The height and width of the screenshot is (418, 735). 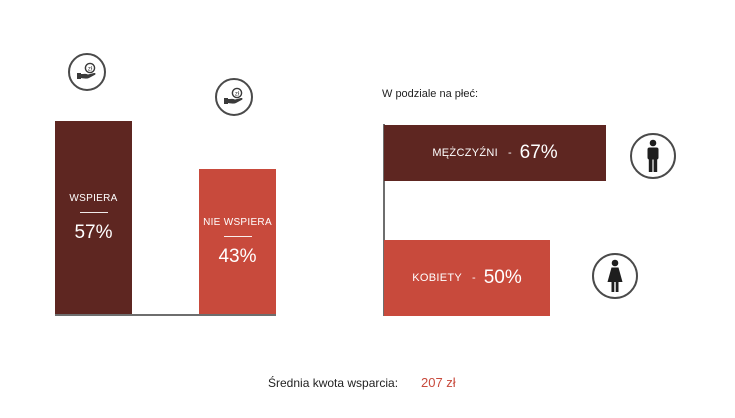 What do you see at coordinates (165, 315) in the screenshot?
I see `x-axis-line` at bounding box center [165, 315].